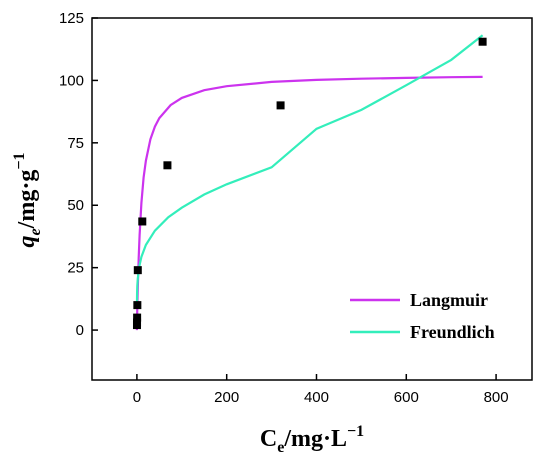  Describe the element at coordinates (27, 241) in the screenshot. I see `y-title-main: q` at that location.